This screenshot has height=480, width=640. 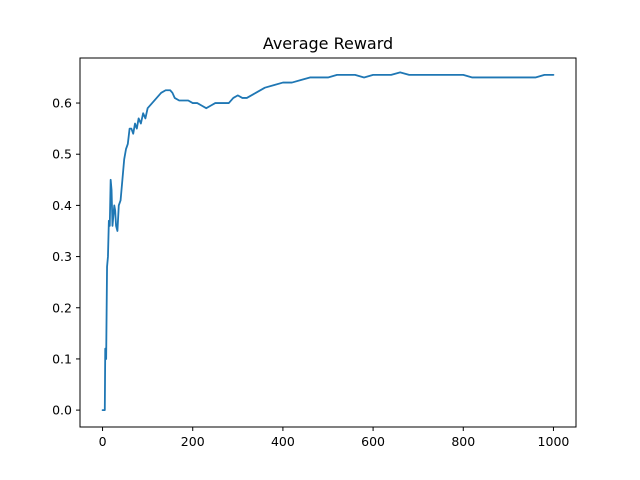 I want to click on y-axis: 0.0 0.1 0.2 0.3 0.4 0.5 0.6, so click(x=66, y=257).